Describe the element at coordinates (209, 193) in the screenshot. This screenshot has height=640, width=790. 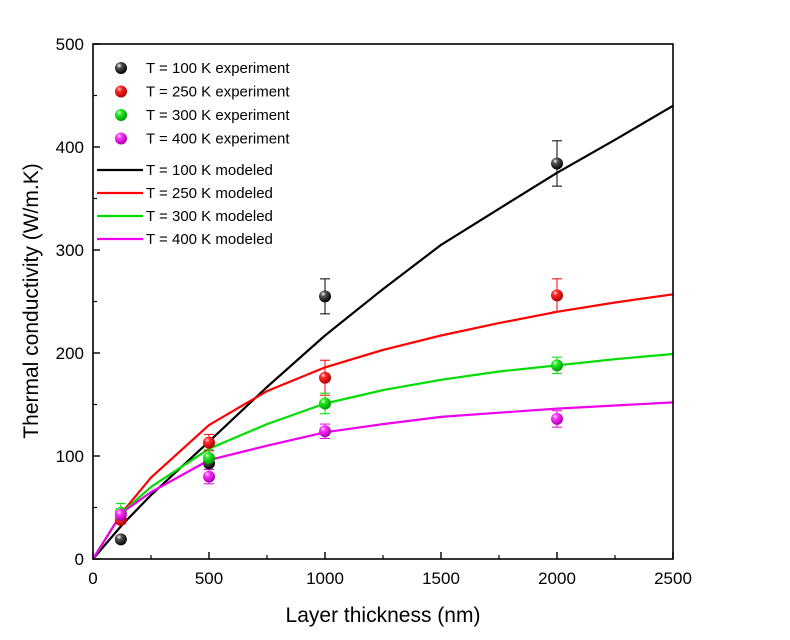
I see `legend-label: T = 250 K modeled` at that location.